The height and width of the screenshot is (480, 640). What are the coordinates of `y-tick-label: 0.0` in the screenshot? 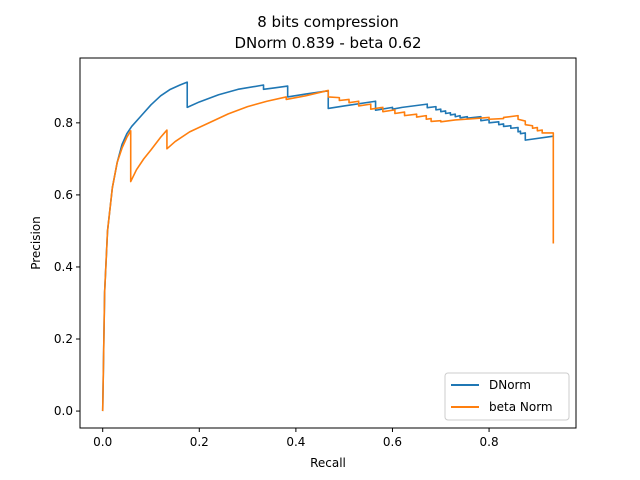 It's located at (63, 411).